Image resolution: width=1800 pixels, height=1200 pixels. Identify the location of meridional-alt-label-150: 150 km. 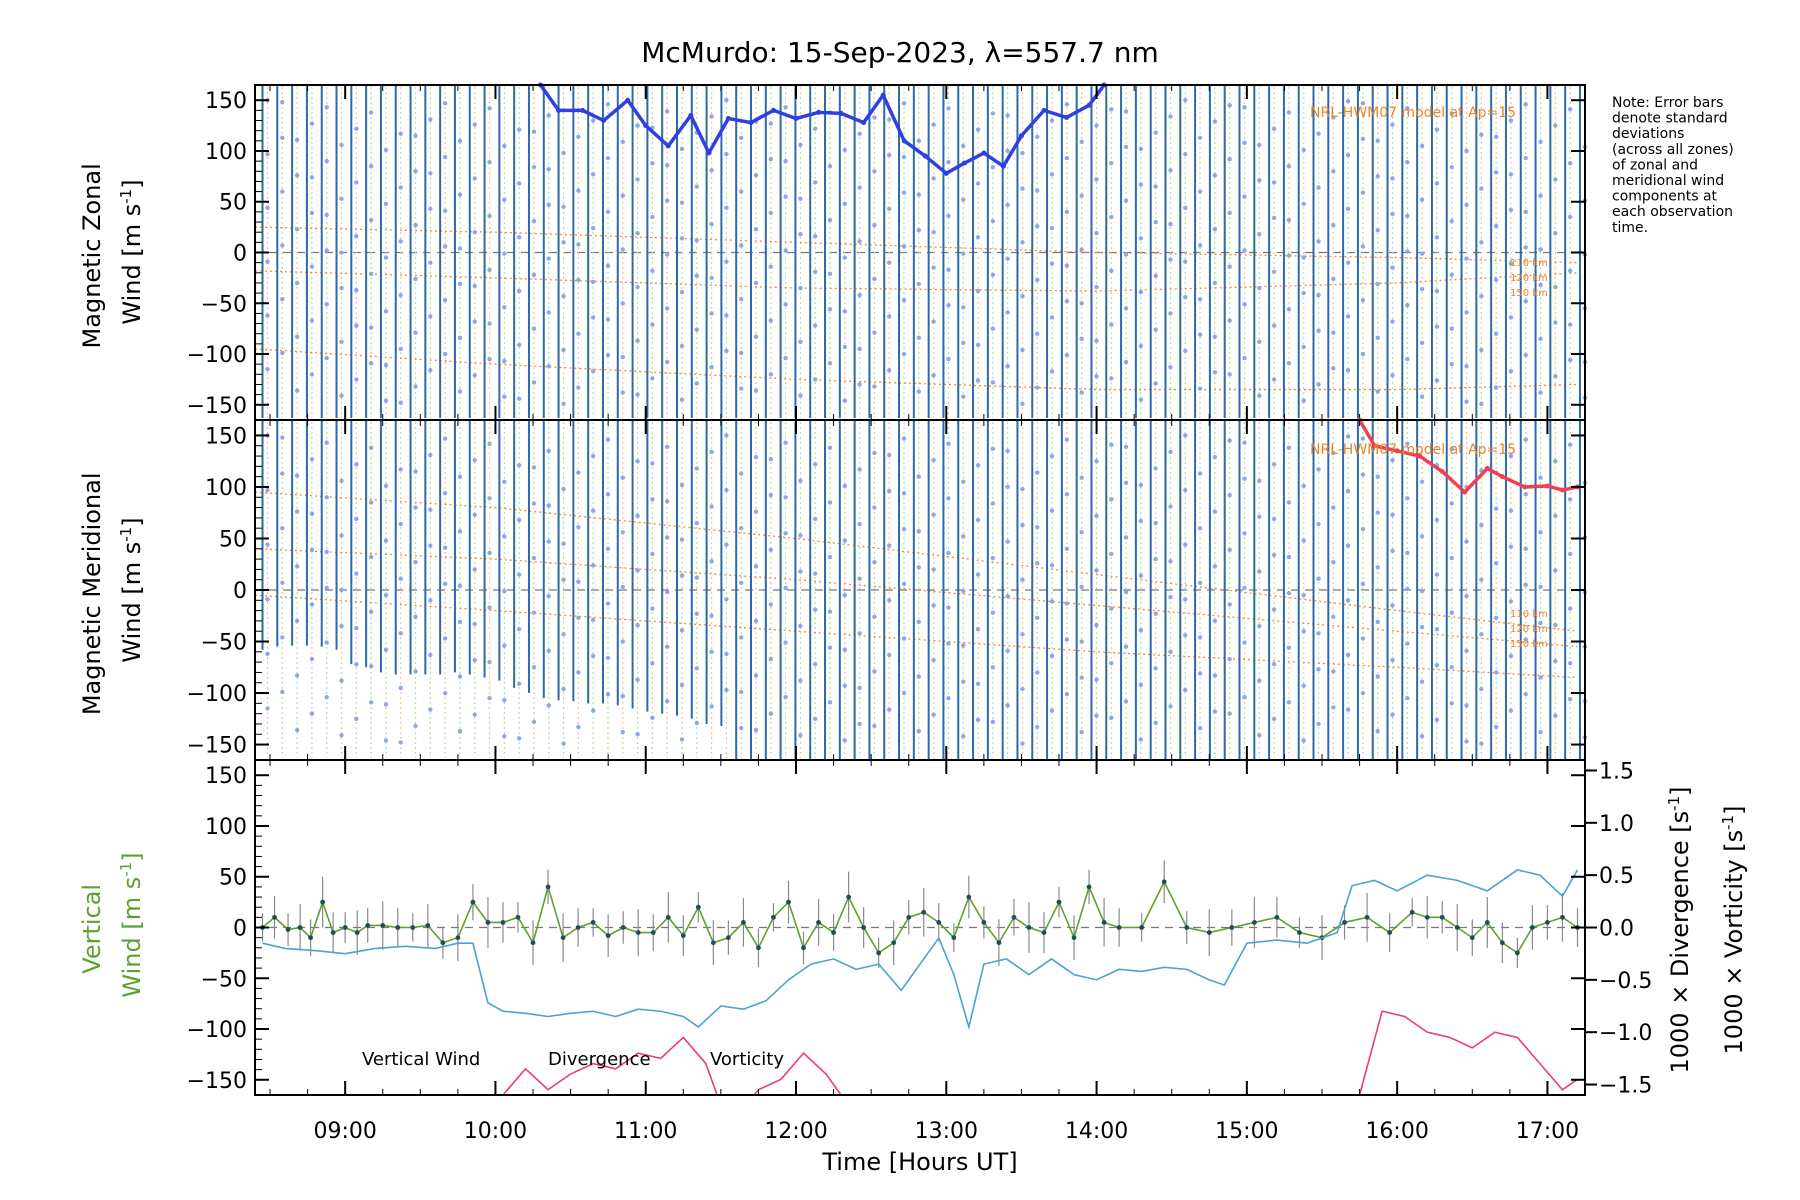
(1529, 644).